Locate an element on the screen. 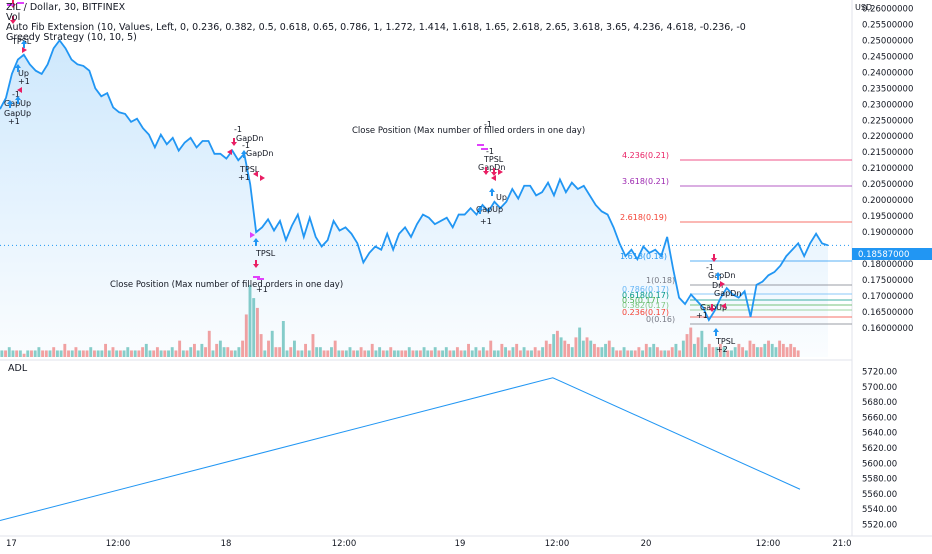 Image resolution: width=932 pixels, height=554 pixels. price-tick-label: 0.25000000 is located at coordinates (887, 41).